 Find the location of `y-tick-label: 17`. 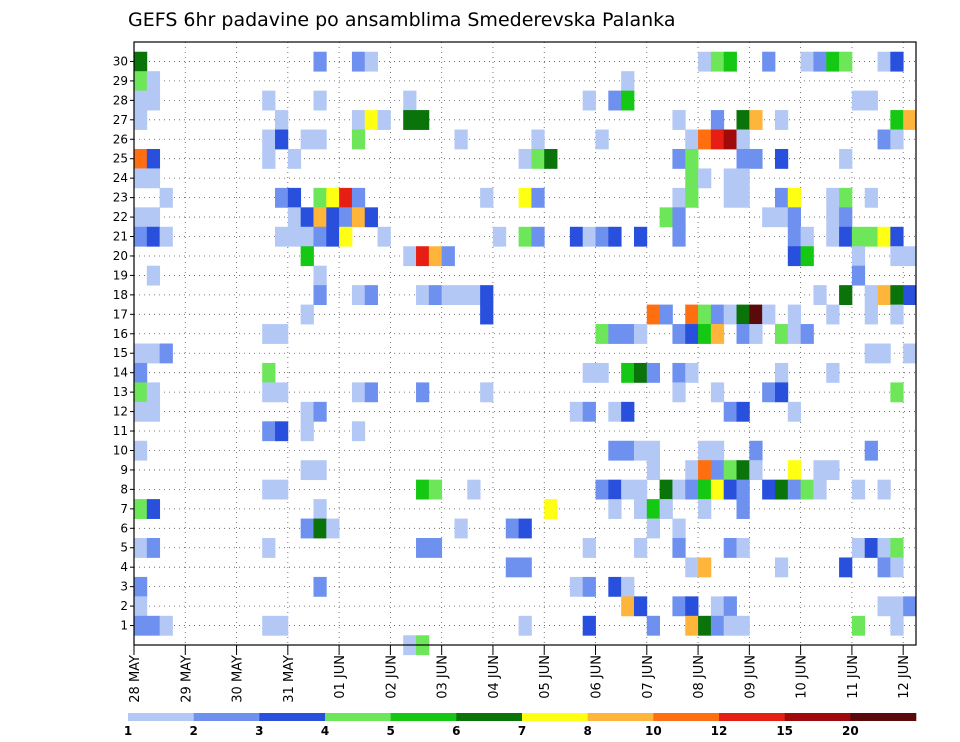

y-tick-label: 17 is located at coordinates (120, 314).